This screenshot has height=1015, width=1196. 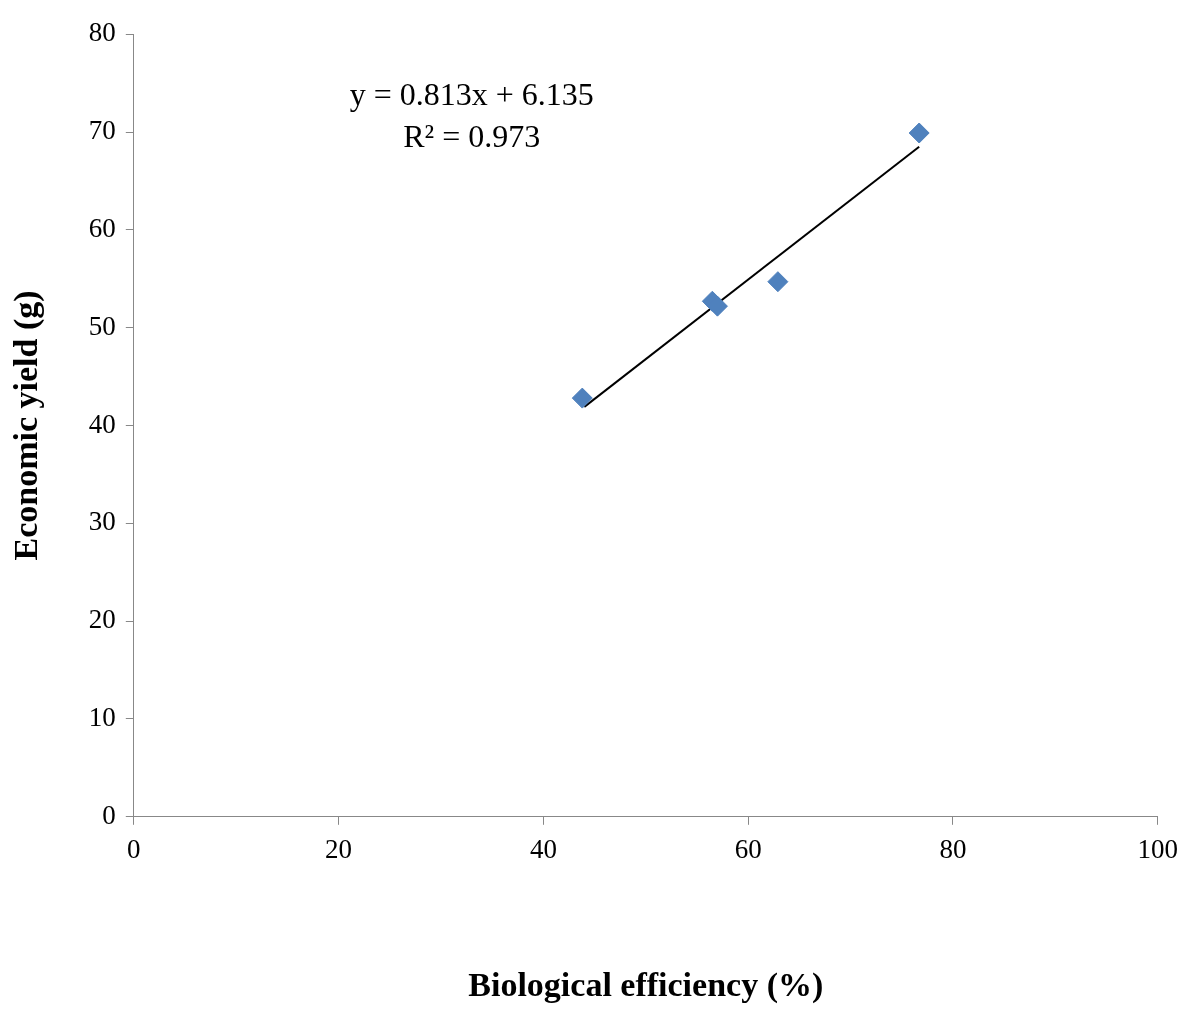 What do you see at coordinates (646, 985) in the screenshot?
I see `x-axis-title: Biological efficiency (%)` at bounding box center [646, 985].